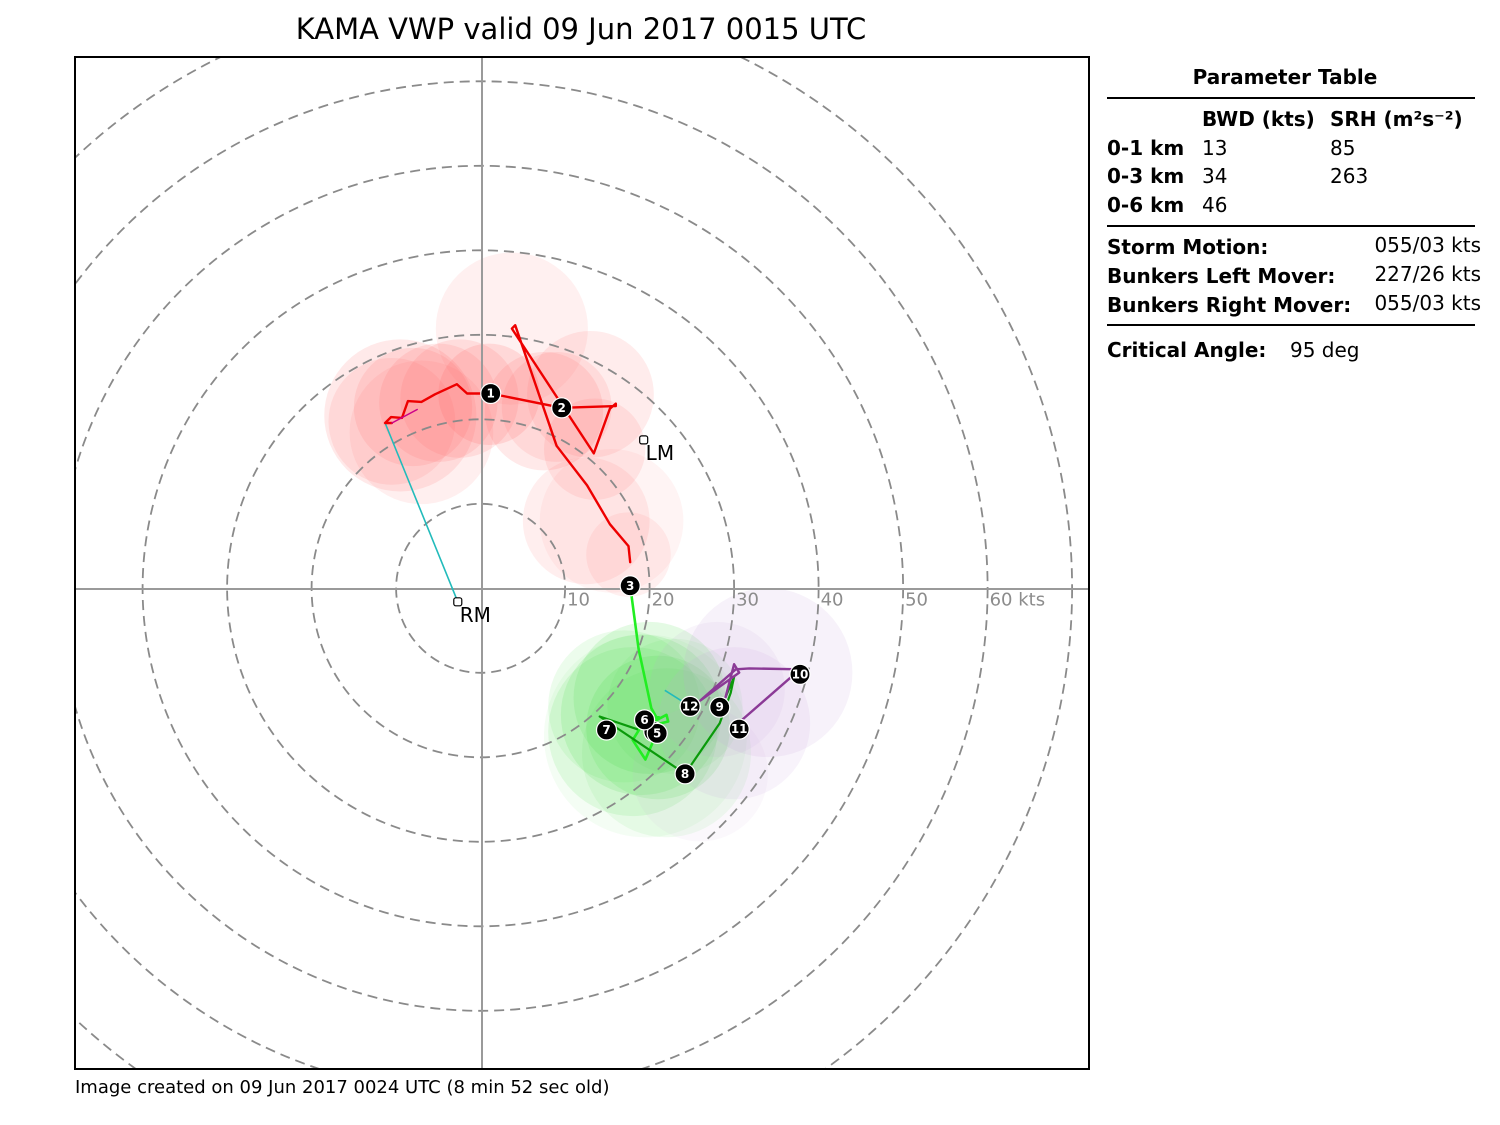  What do you see at coordinates (421, 512) in the screenshot?
I see `storm-motion-line` at bounding box center [421, 512].